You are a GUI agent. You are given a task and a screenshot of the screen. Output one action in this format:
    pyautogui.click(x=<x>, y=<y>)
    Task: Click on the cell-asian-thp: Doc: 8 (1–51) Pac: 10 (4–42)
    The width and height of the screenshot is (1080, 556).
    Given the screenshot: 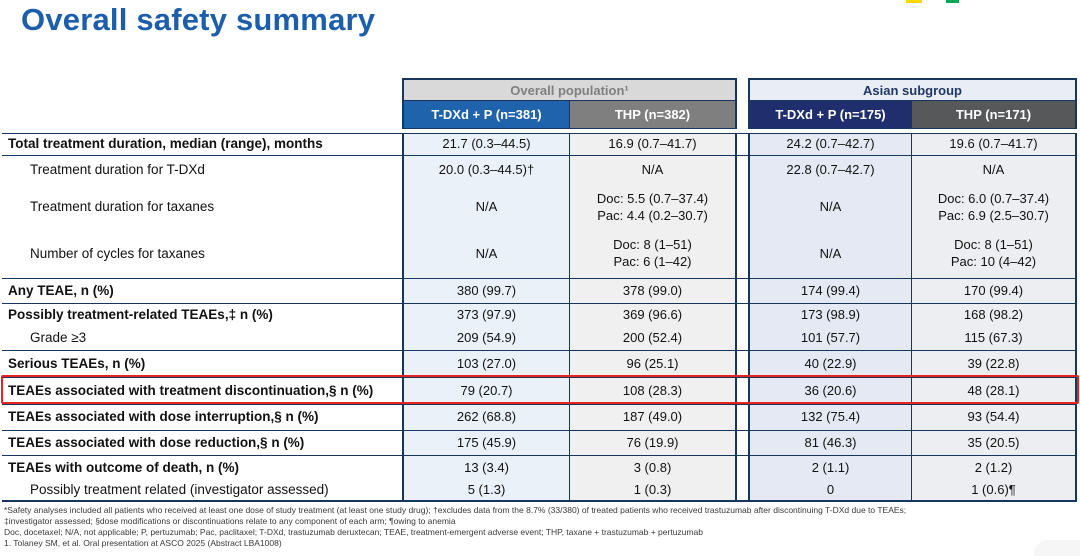 What is the action you would take?
    pyautogui.click(x=994, y=254)
    